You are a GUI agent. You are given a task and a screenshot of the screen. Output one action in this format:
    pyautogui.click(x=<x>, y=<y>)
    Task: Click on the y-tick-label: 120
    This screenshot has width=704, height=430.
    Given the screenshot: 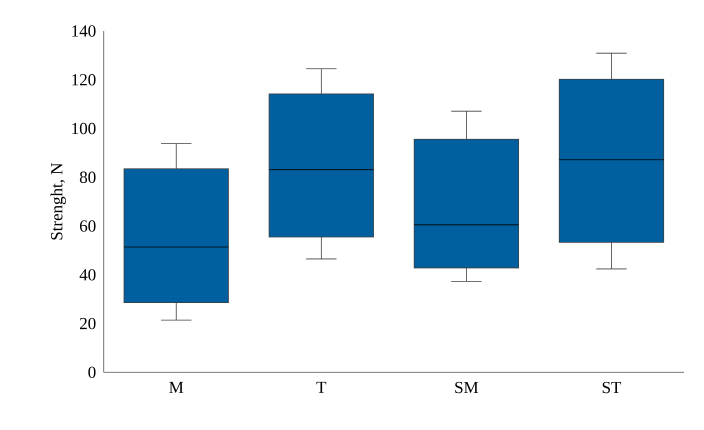 What is the action you would take?
    pyautogui.click(x=84, y=80)
    